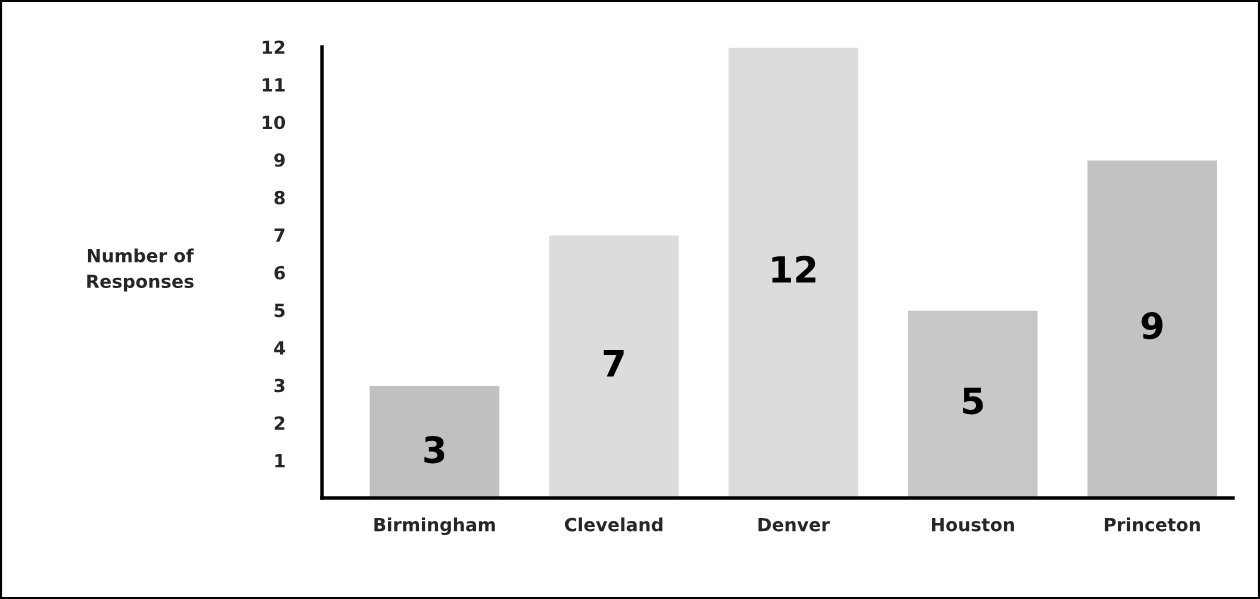 This screenshot has height=599, width=1260. What do you see at coordinates (794, 269) in the screenshot?
I see `data-label: 12` at bounding box center [794, 269].